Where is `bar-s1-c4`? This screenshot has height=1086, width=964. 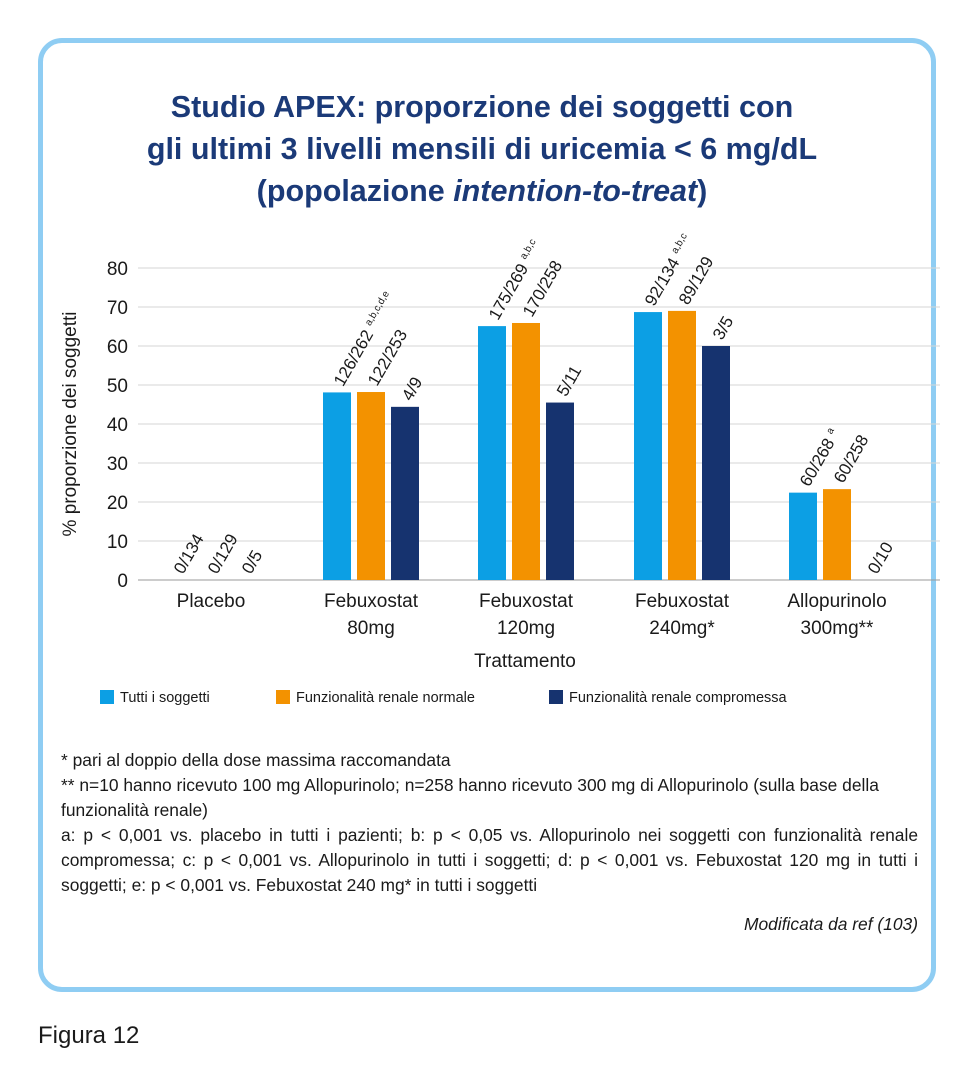 bar-s1-c4 is located at coordinates (837, 534).